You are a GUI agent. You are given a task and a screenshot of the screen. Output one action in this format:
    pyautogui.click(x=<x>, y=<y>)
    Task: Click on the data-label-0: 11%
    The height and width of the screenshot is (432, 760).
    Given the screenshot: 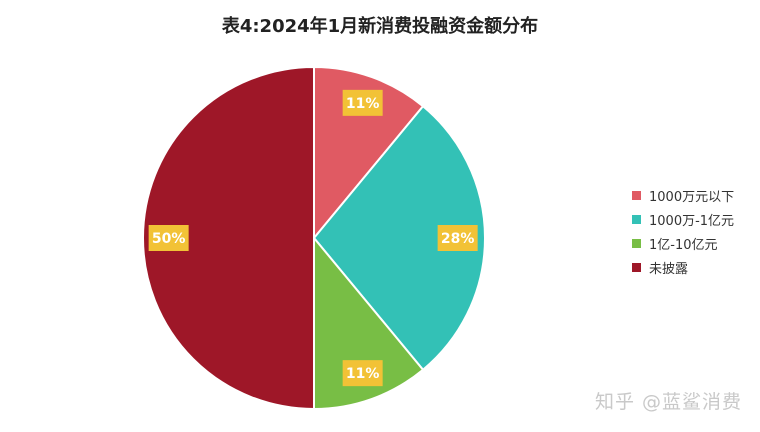 What is the action you would take?
    pyautogui.click(x=362, y=102)
    